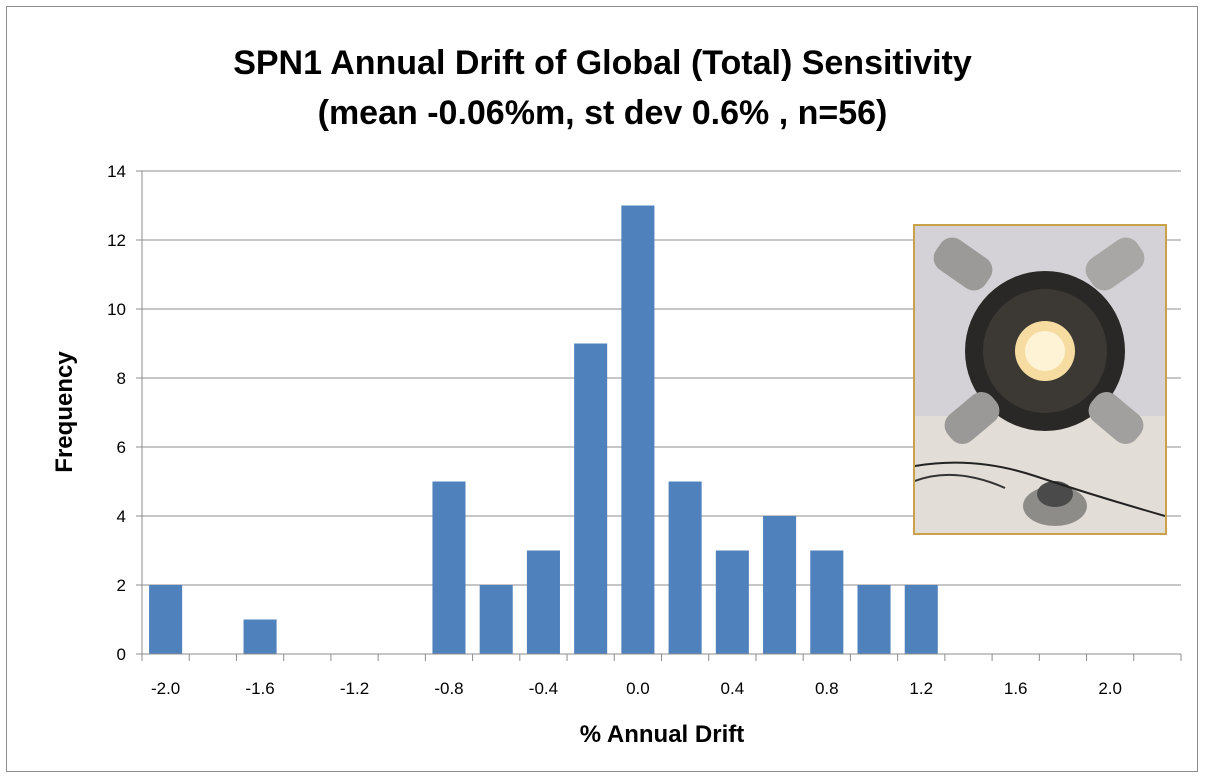 Image resolution: width=1205 pixels, height=778 pixels. What do you see at coordinates (259, 688) in the screenshot?
I see `x-tick-label: -1.6` at bounding box center [259, 688].